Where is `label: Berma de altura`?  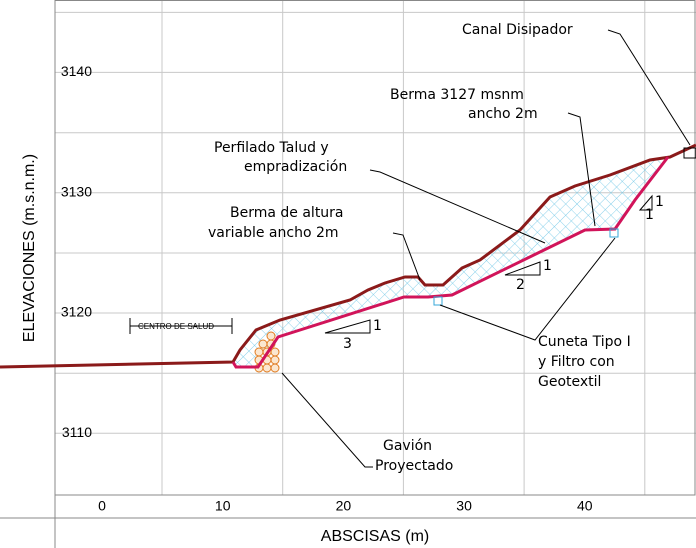 label: Berma de altura is located at coordinates (287, 213).